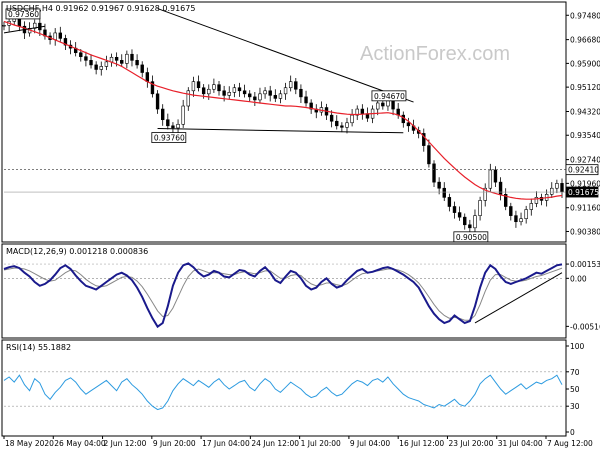  What do you see at coordinates (174, 443) in the screenshot?
I see `x-tick-label: 9 Jun 20:00` at bounding box center [174, 443].